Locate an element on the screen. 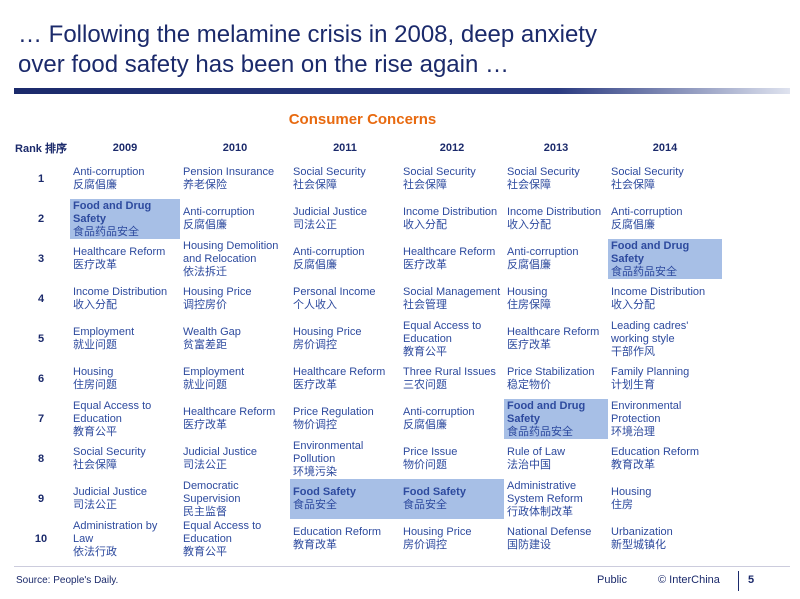  concern-cell: Democratic Supervision 民主监督 is located at coordinates (235, 499).